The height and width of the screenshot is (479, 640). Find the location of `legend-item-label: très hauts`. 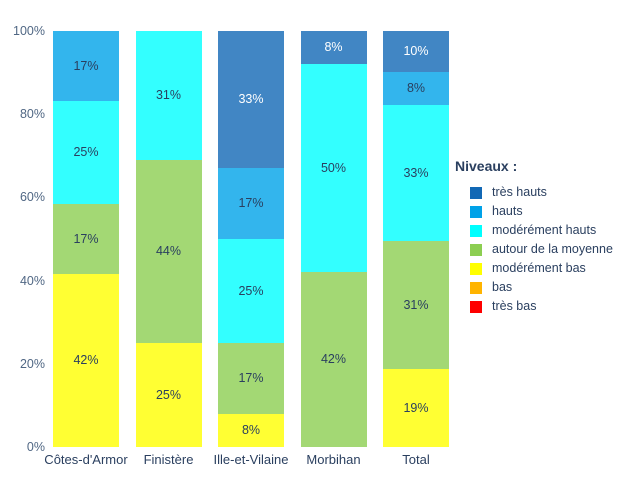

legend-item-label: très hauts is located at coordinates (519, 192).